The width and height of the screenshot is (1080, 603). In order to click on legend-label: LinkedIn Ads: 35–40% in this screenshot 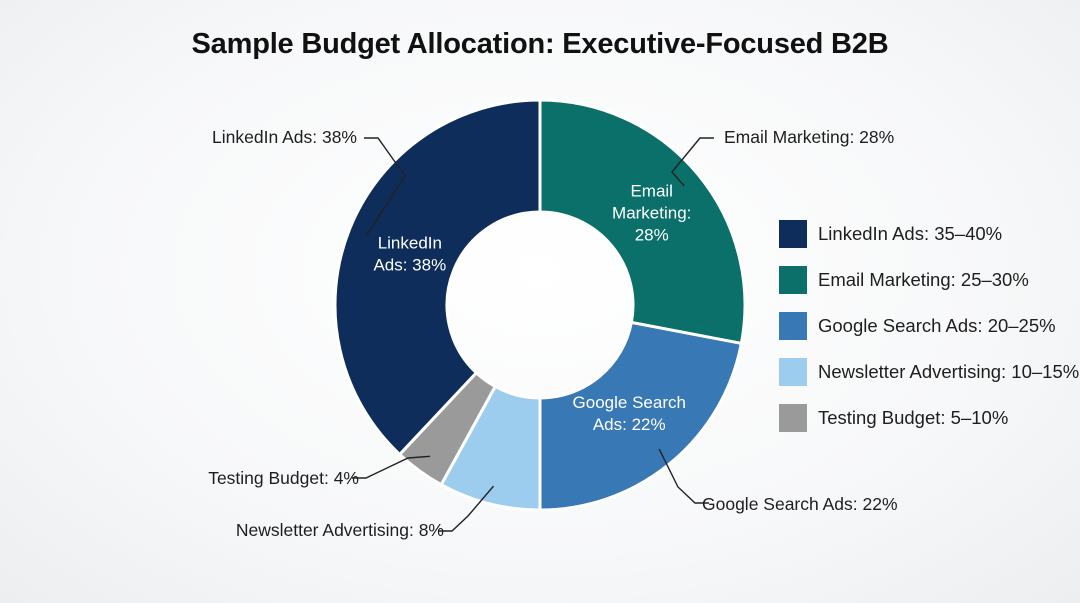, I will do `click(910, 233)`.